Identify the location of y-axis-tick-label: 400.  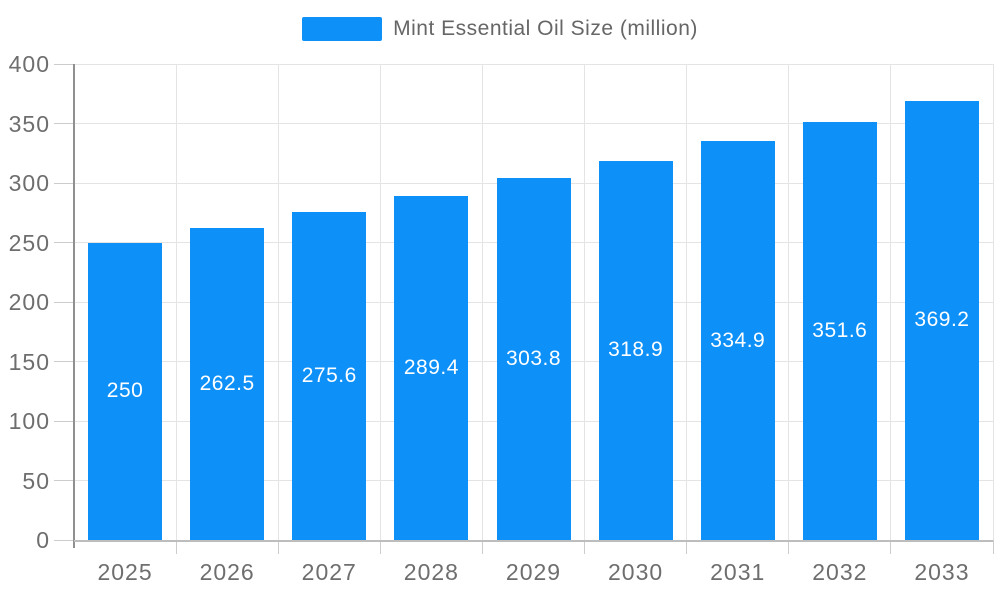
(29, 64).